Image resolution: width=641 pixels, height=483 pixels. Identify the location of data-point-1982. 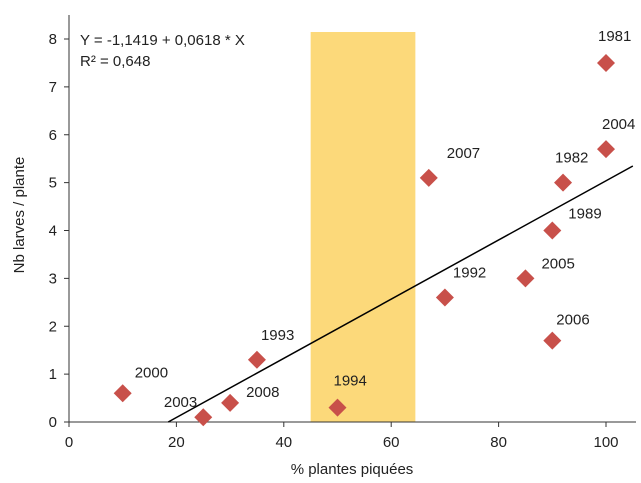
(563, 182).